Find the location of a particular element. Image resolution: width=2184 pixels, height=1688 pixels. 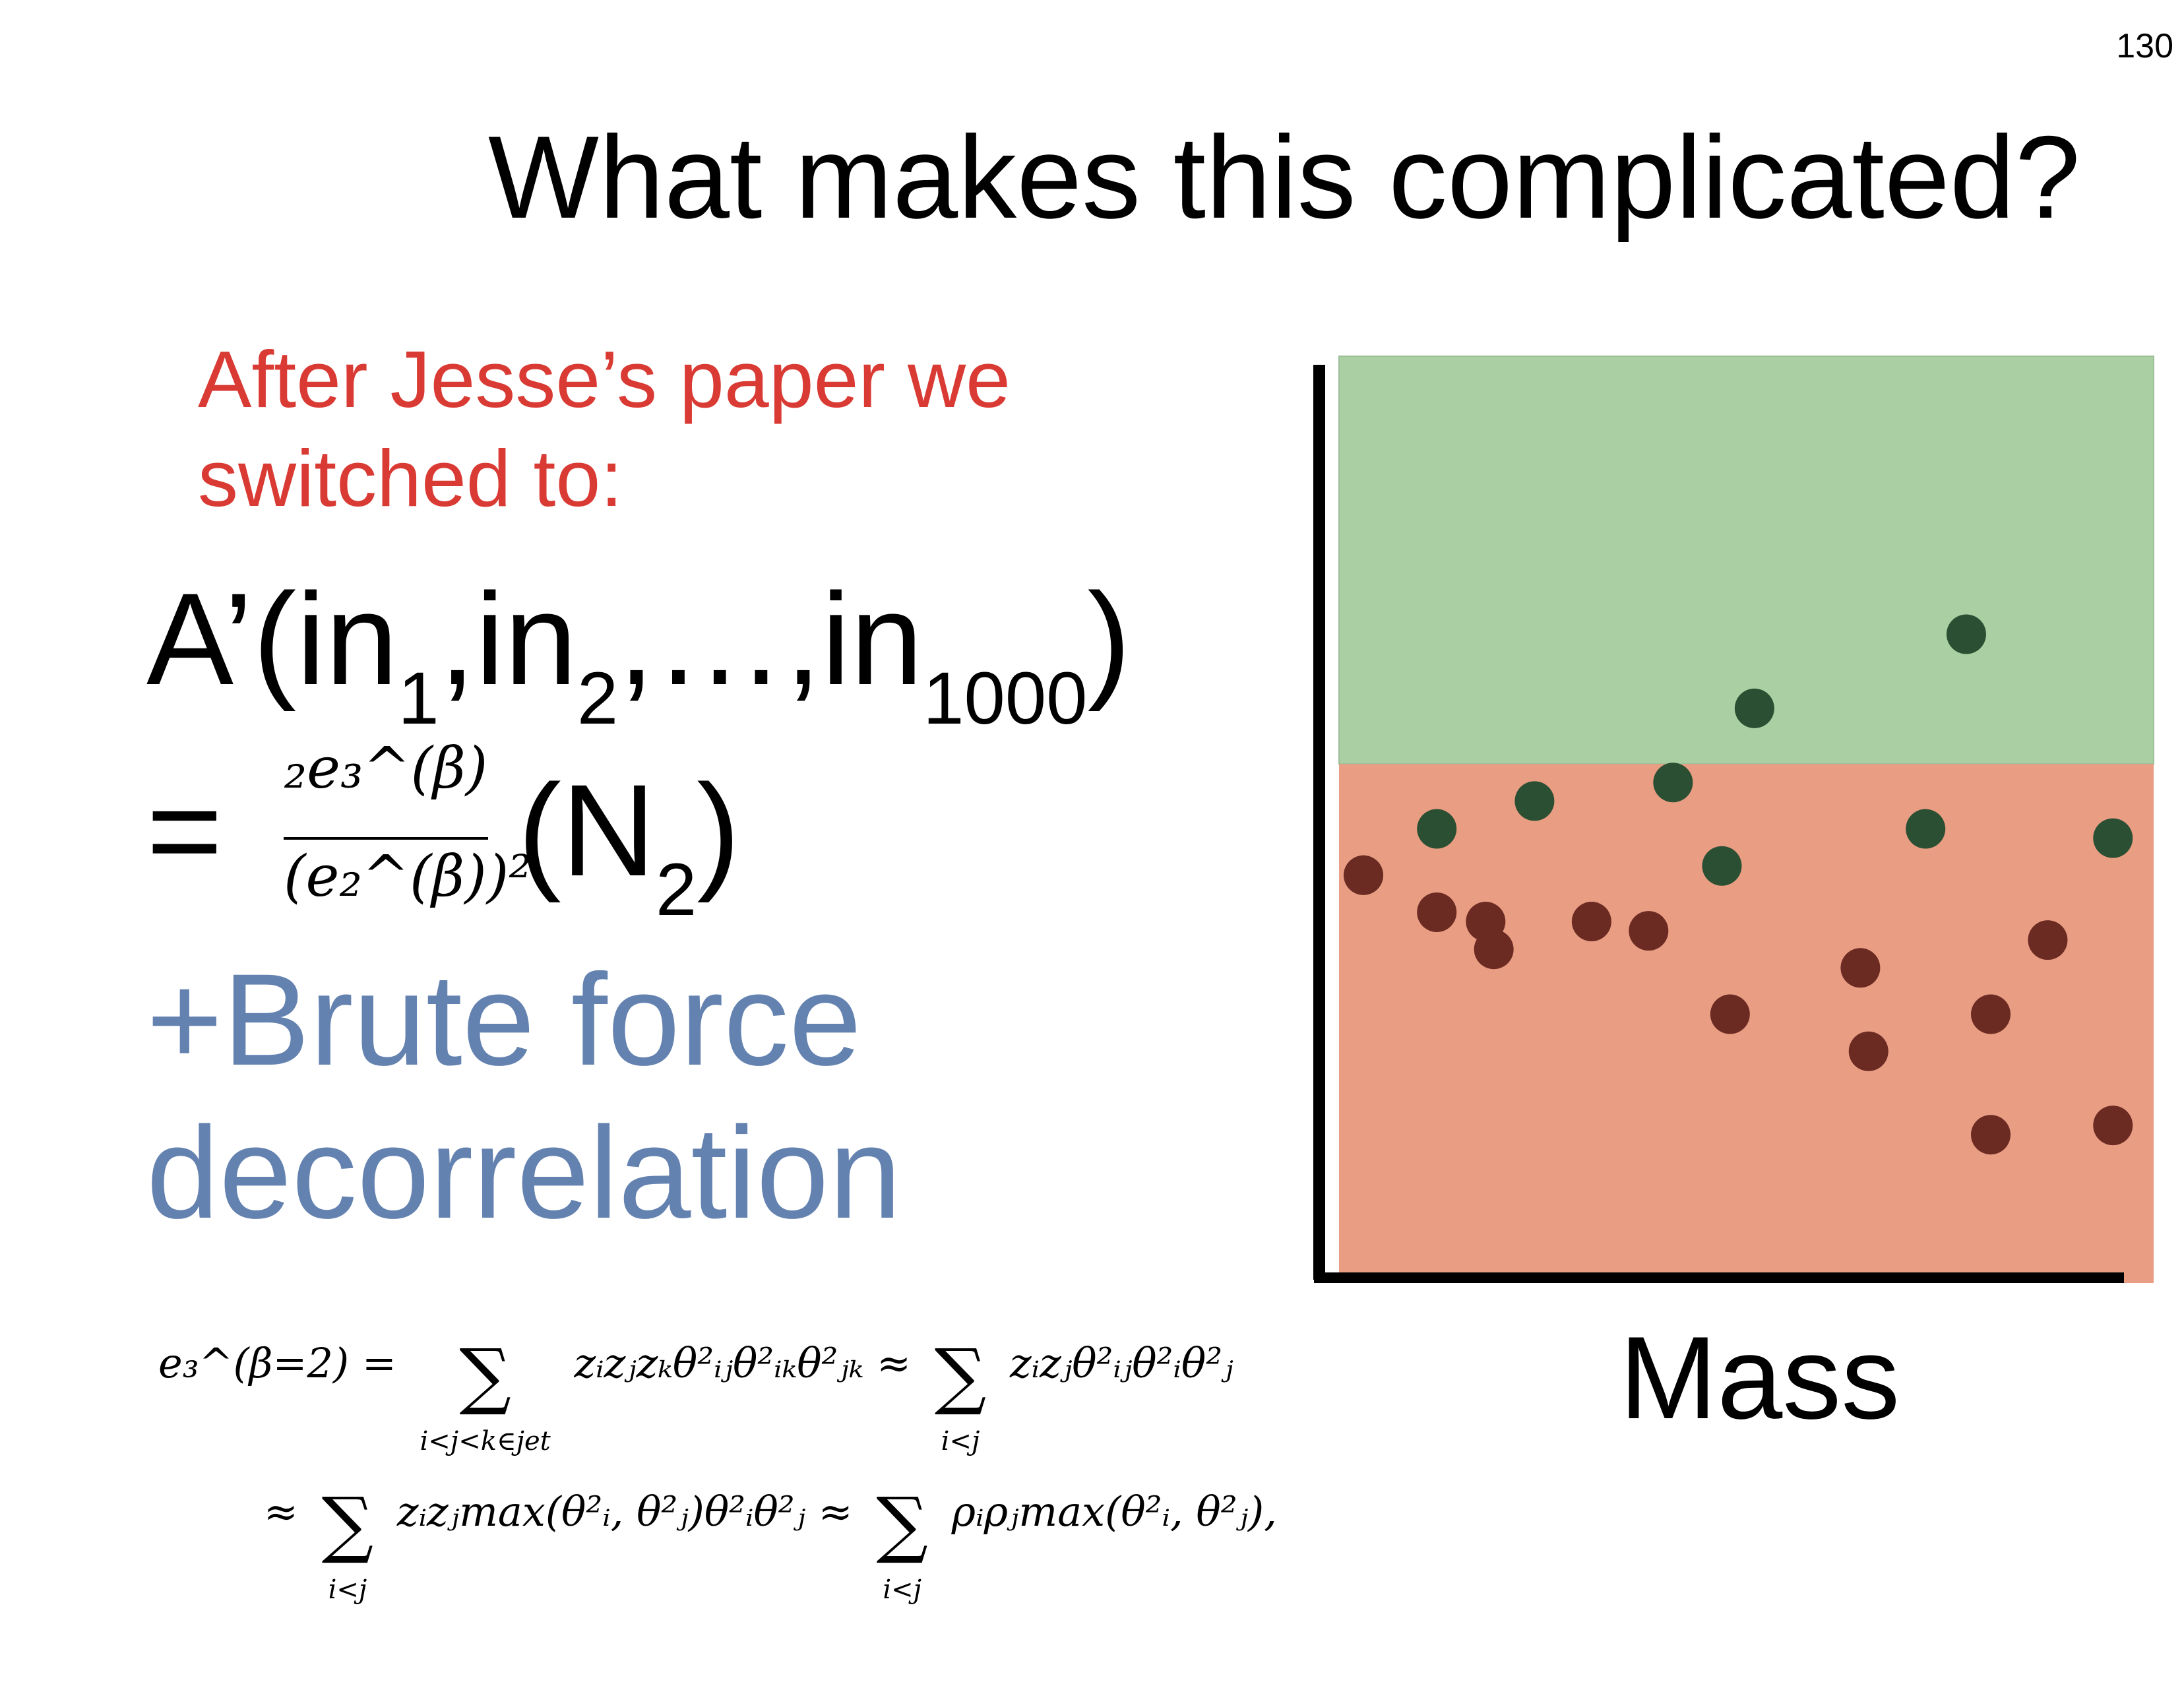

eq1-term-2: zᵢzⱼθ²ᵢⱼθ²ᵢθ²ⱼ is located at coordinates (1121, 1363).